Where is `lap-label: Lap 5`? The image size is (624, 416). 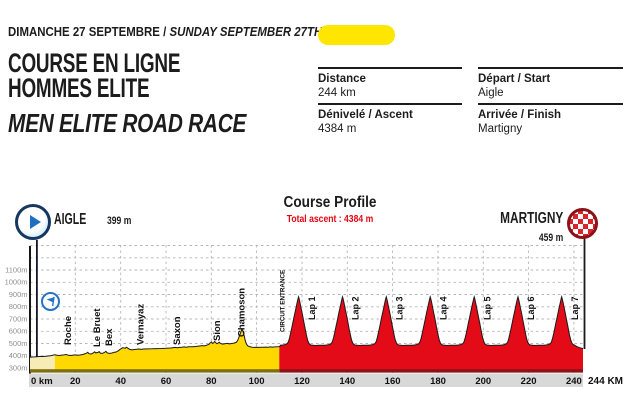 lap-label: Lap 5 is located at coordinates (487, 308).